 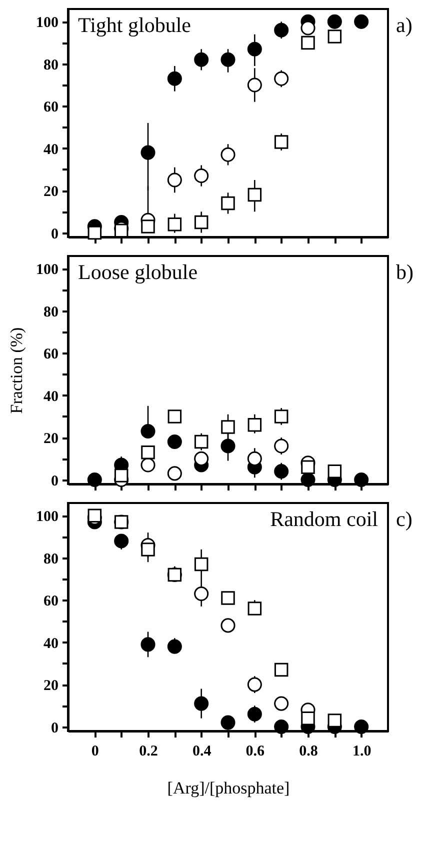 What do you see at coordinates (404, 25) in the screenshot?
I see `text: a)` at bounding box center [404, 25].